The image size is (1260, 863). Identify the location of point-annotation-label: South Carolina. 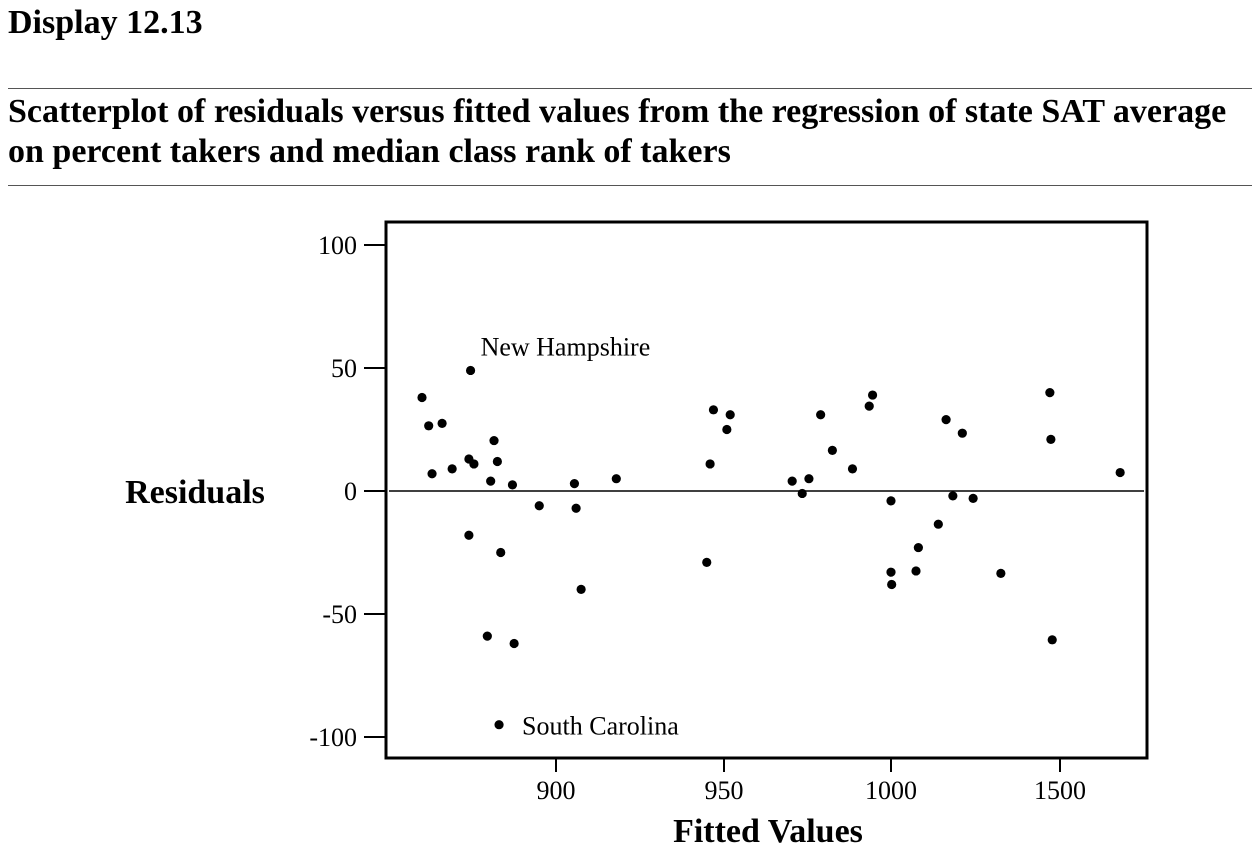
(600, 726).